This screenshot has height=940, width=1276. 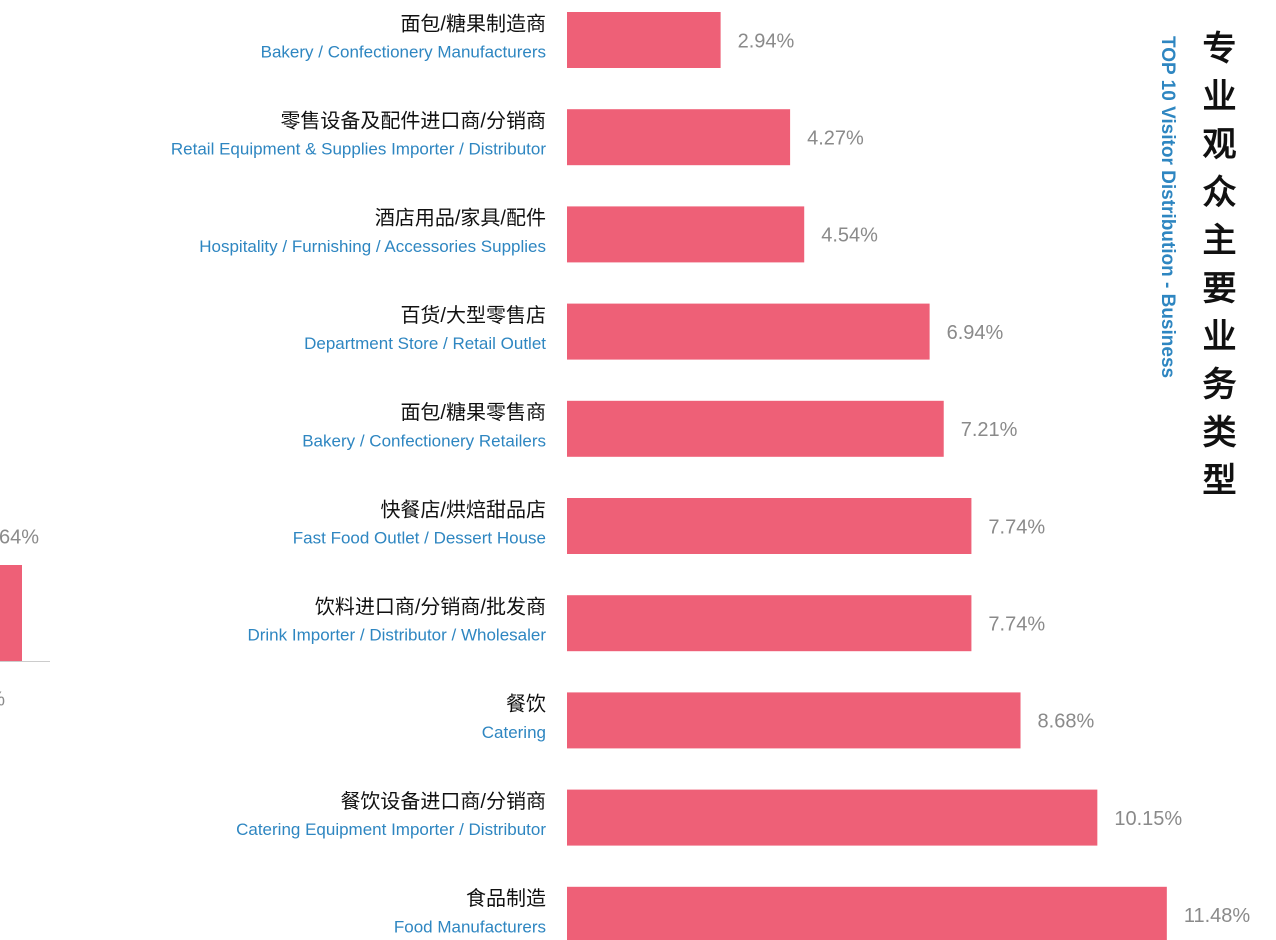 What do you see at coordinates (473, 412) in the screenshot?
I see `category-label: 面包/糖果零售商` at bounding box center [473, 412].